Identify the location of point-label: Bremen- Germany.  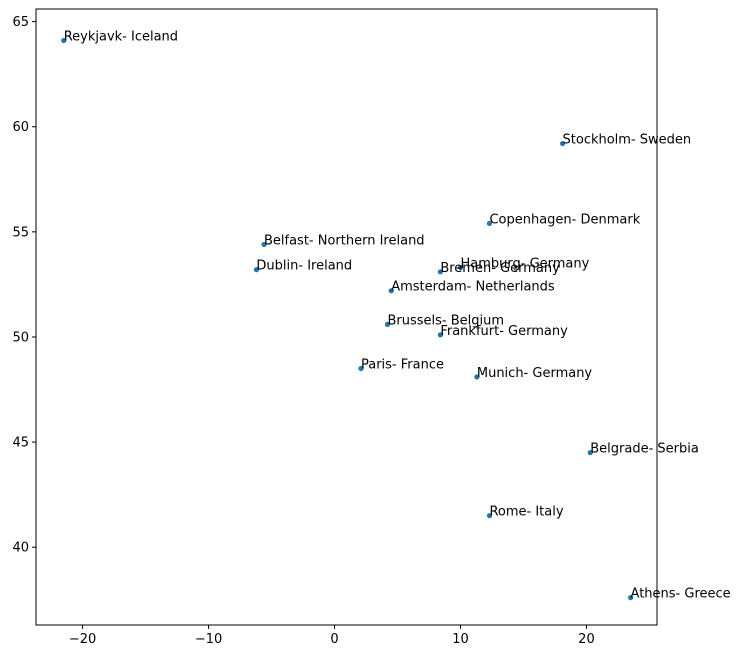
(500, 268).